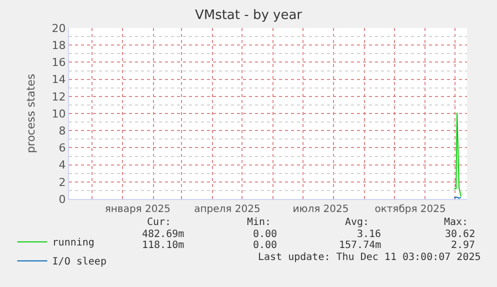  Describe the element at coordinates (163, 234) in the screenshot. I see `text: 482.69m` at that location.